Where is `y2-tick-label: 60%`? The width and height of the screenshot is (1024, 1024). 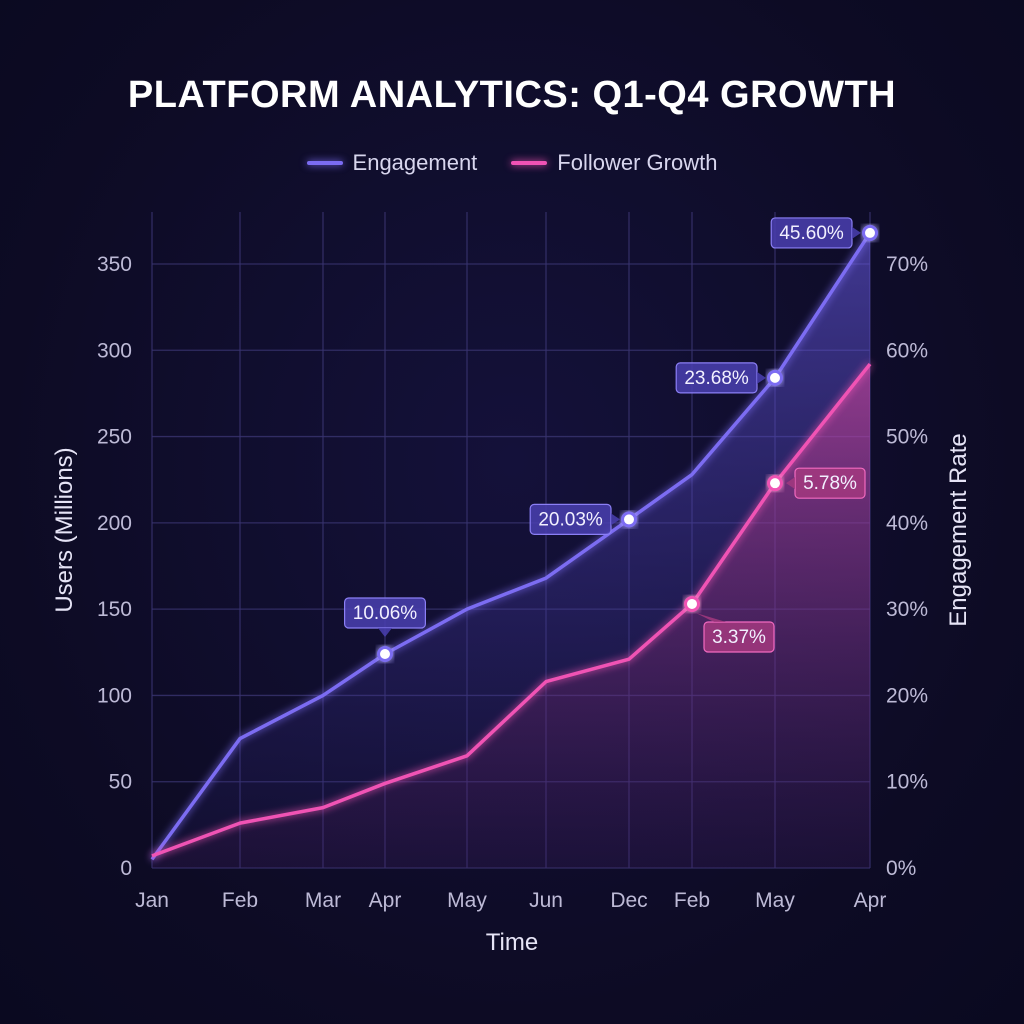
y2-tick-label: 60% is located at coordinates (907, 350).